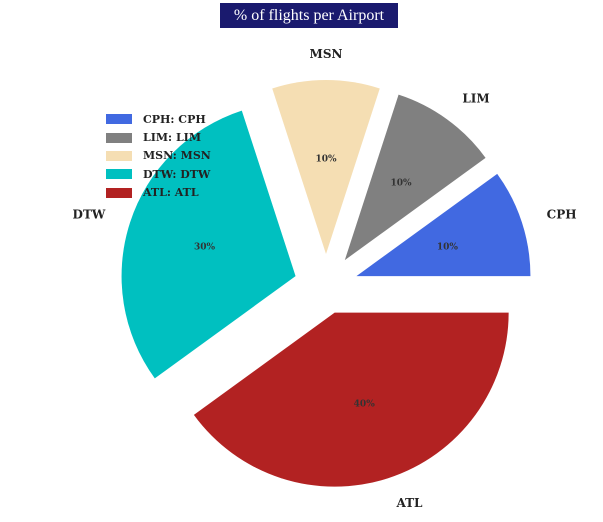 Image resolution: width=603 pixels, height=522 pixels. I want to click on legend-label: LIM, so click(172, 138).